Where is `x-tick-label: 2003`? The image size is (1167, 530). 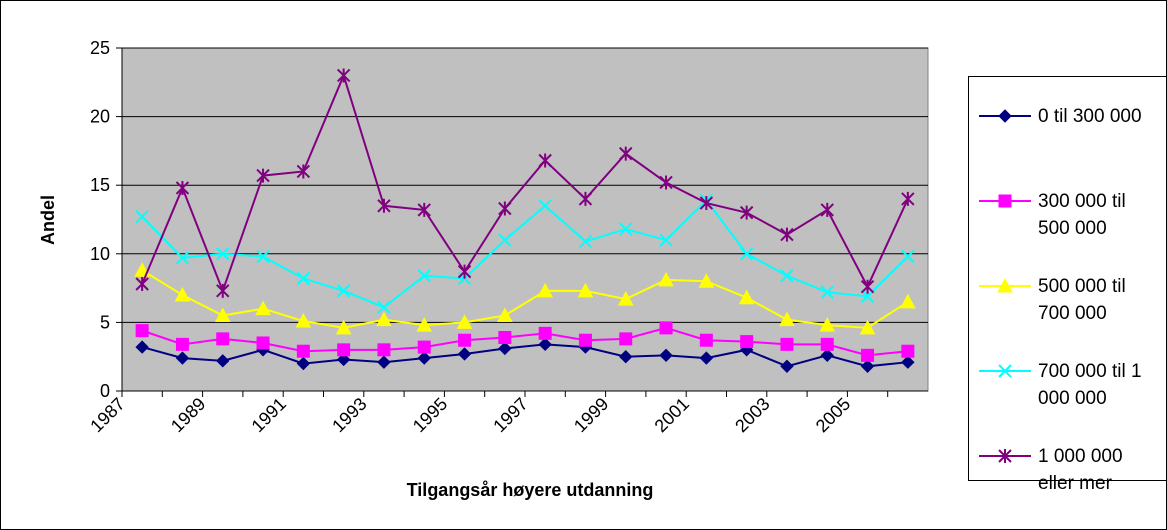 x-tick-label: 2003 is located at coordinates (752, 415).